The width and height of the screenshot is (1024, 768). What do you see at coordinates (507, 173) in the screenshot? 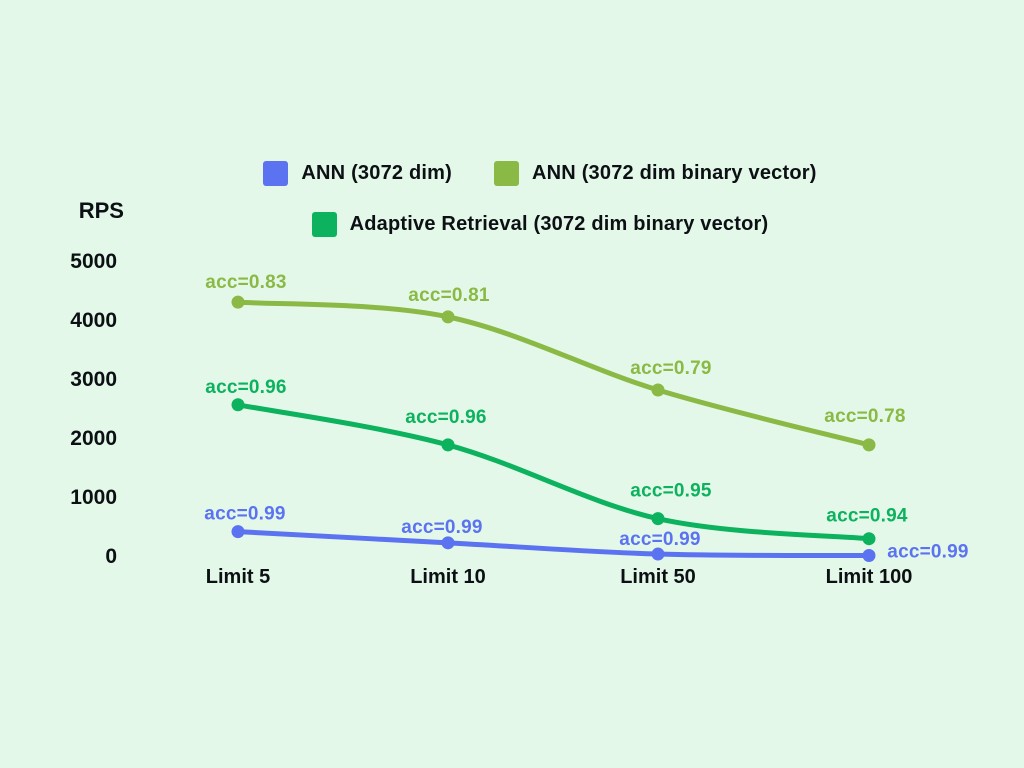
I see `legend-swatch-ann-binary` at bounding box center [507, 173].